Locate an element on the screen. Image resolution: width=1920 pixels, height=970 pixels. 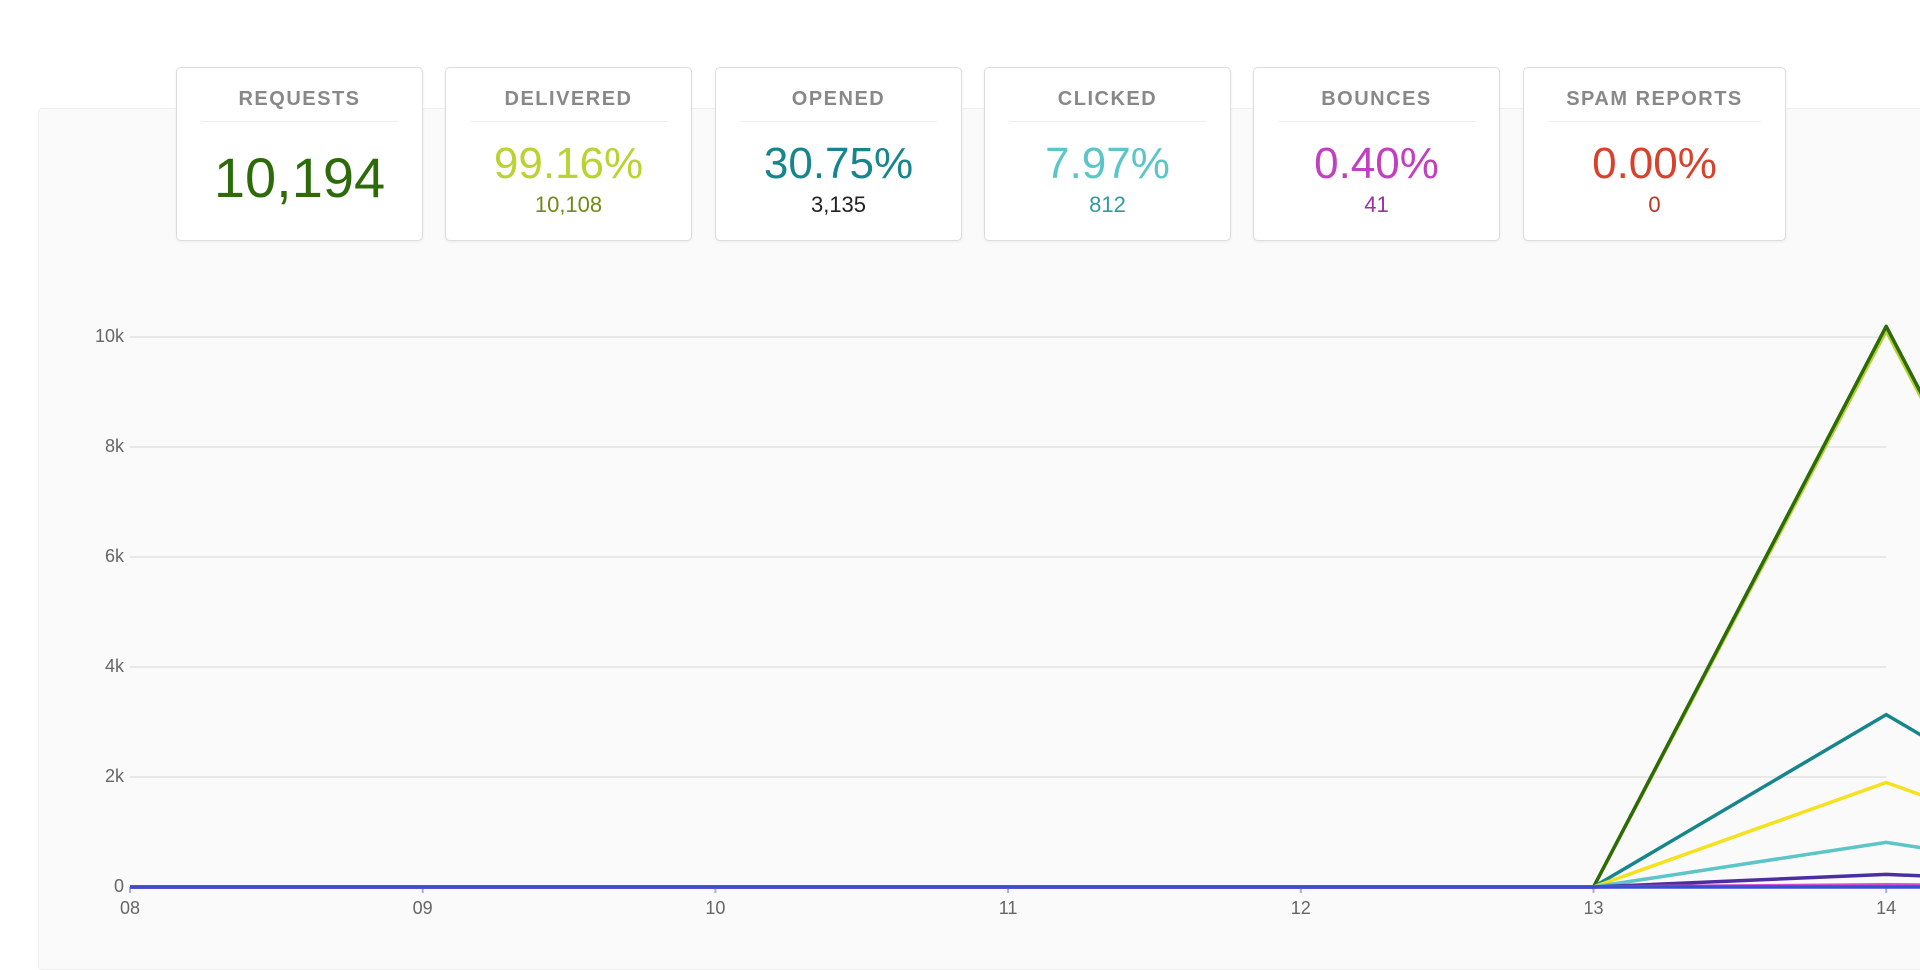
card-value: 30.75% is located at coordinates (838, 163).